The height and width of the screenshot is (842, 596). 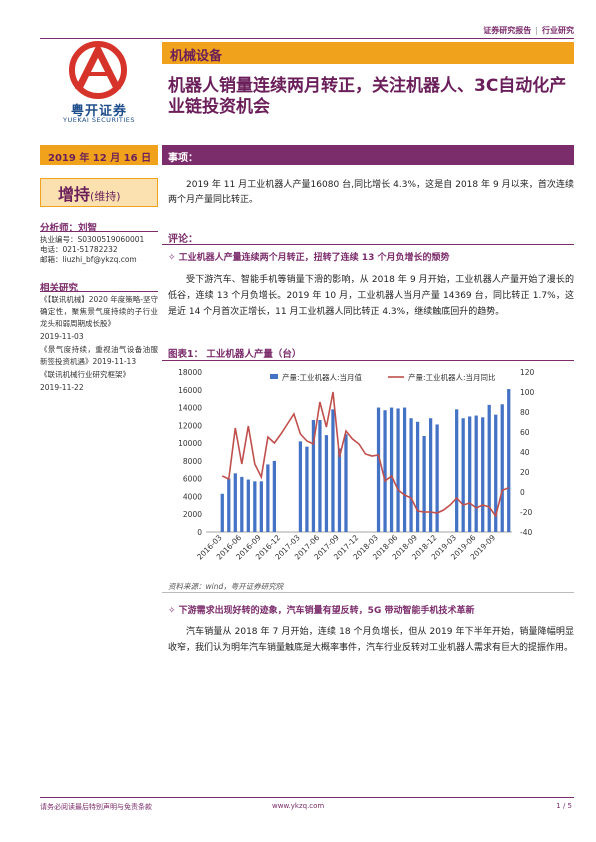 I want to click on left-axis-tick-label: 0, so click(x=199, y=532).